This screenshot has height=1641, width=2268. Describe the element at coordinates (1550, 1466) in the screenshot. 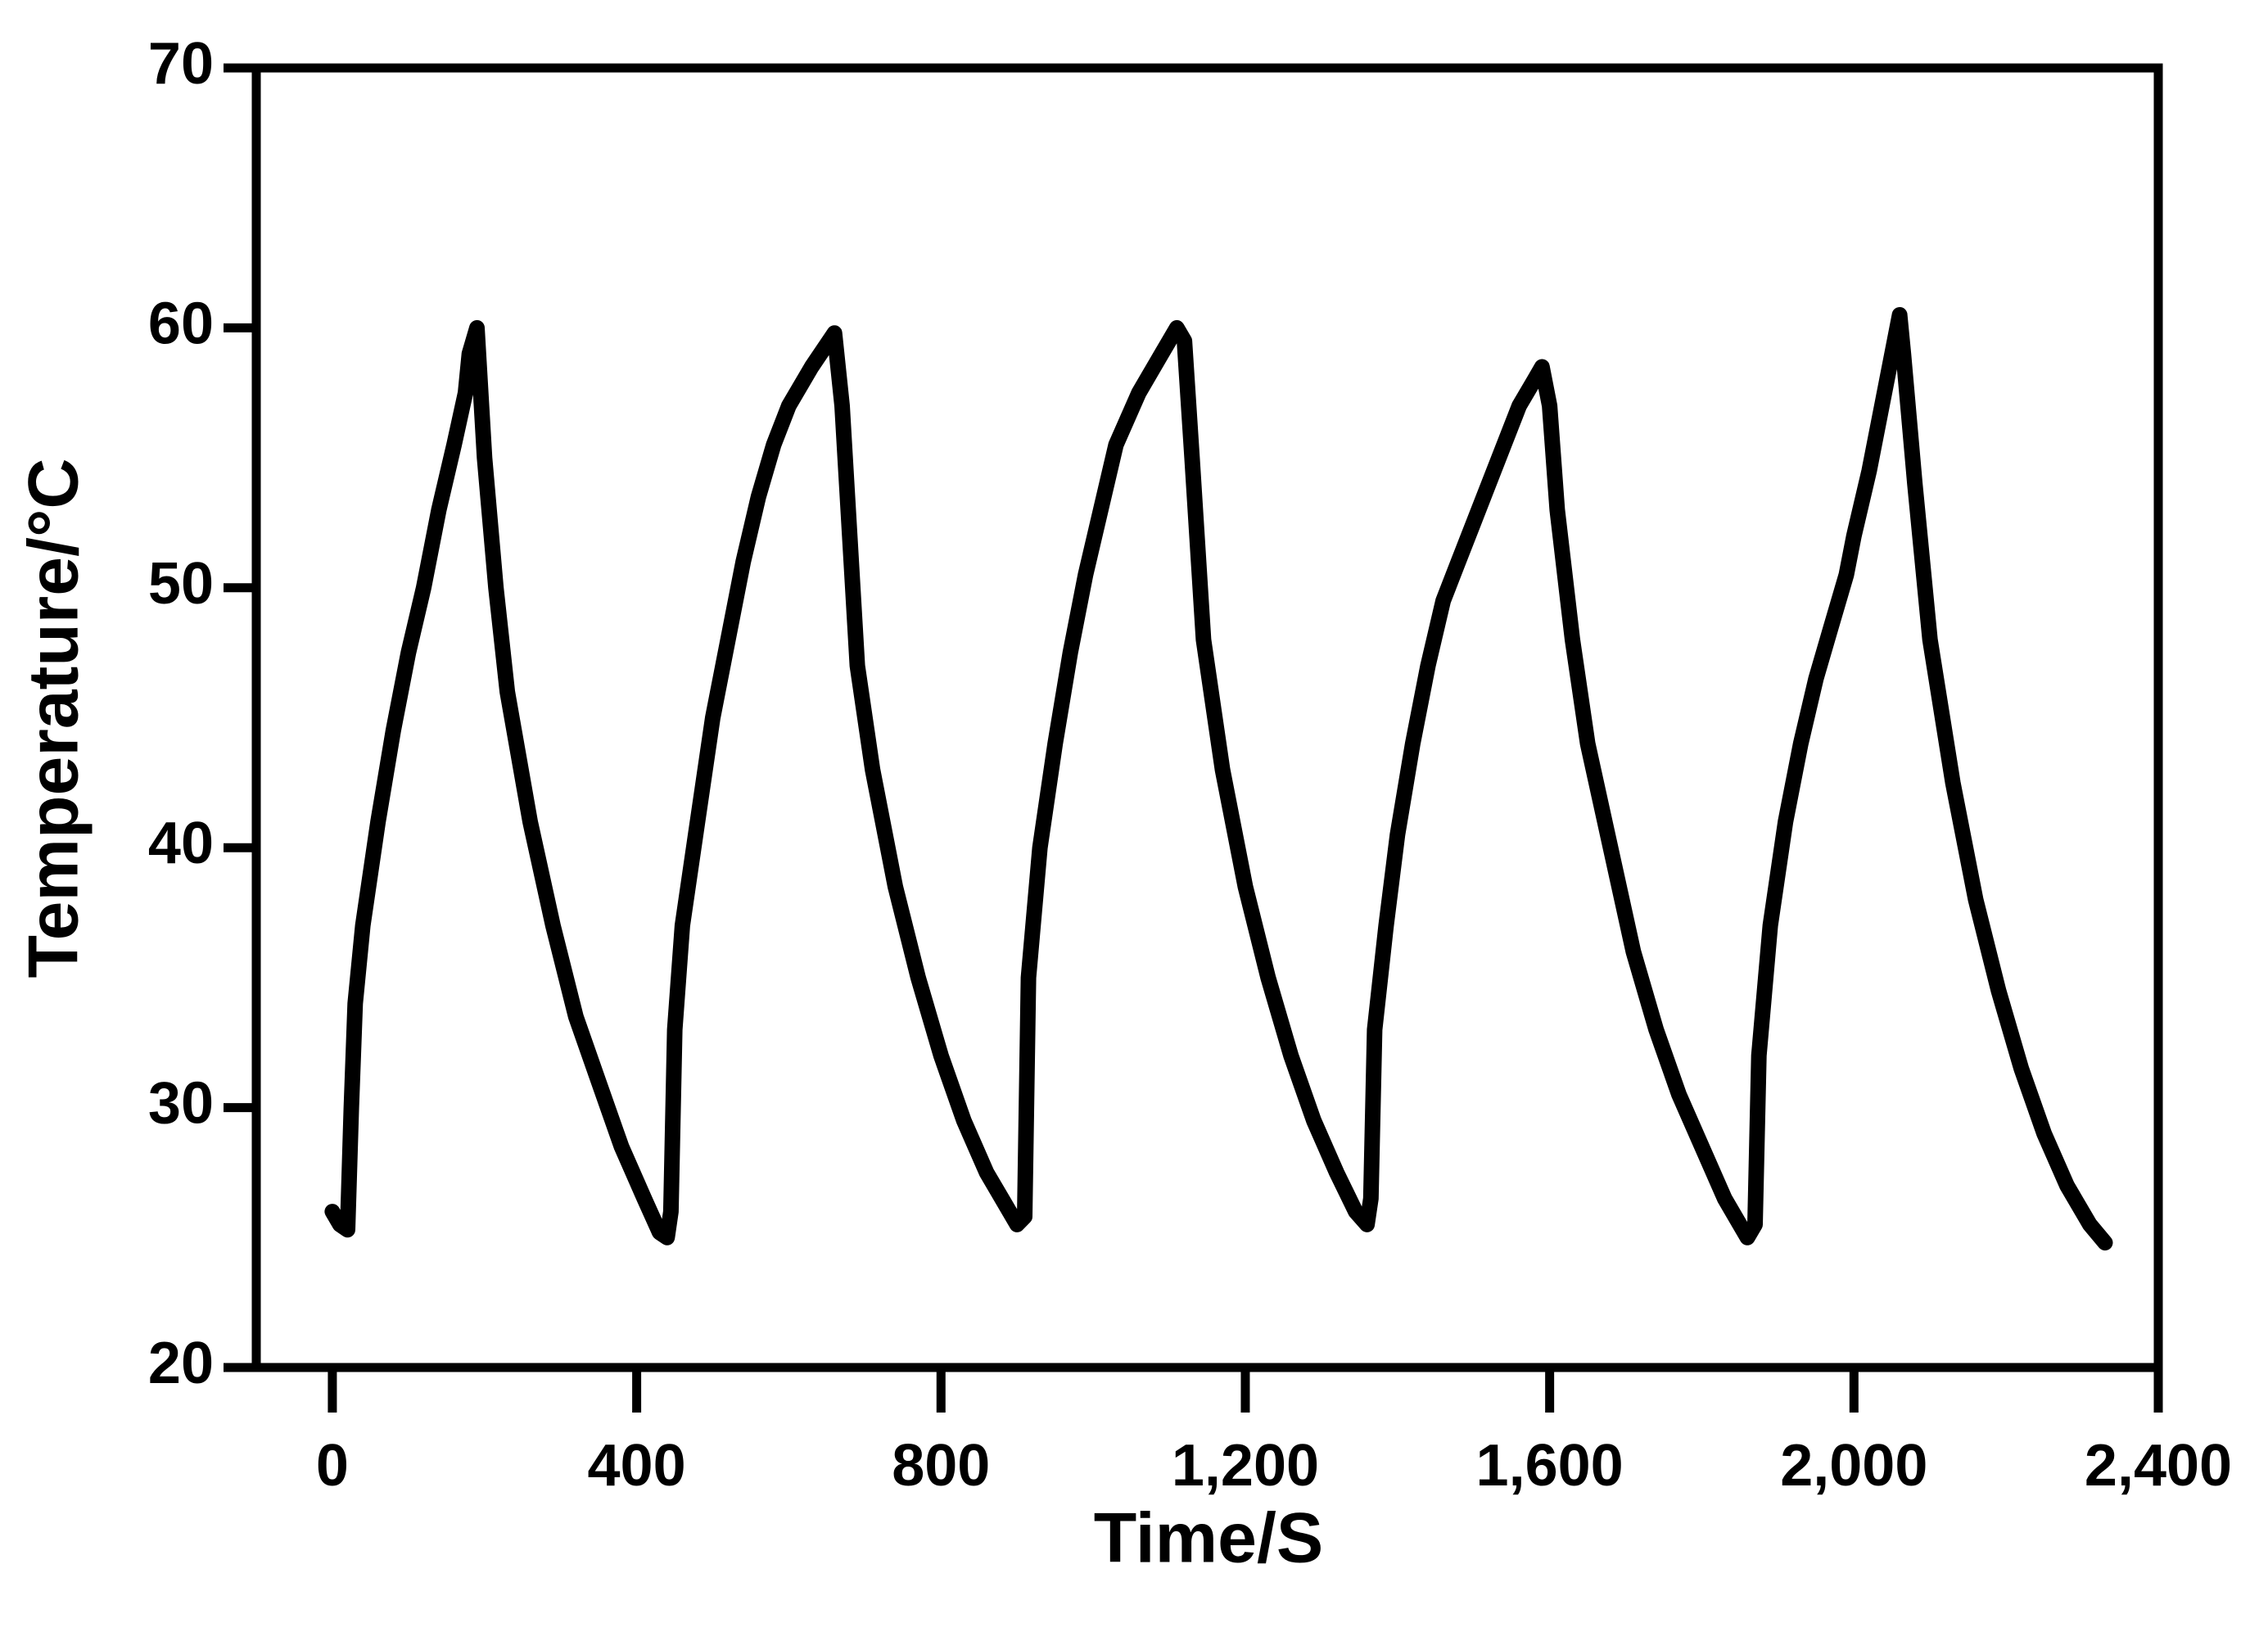

I see `x-tick-label: 1,600` at that location.